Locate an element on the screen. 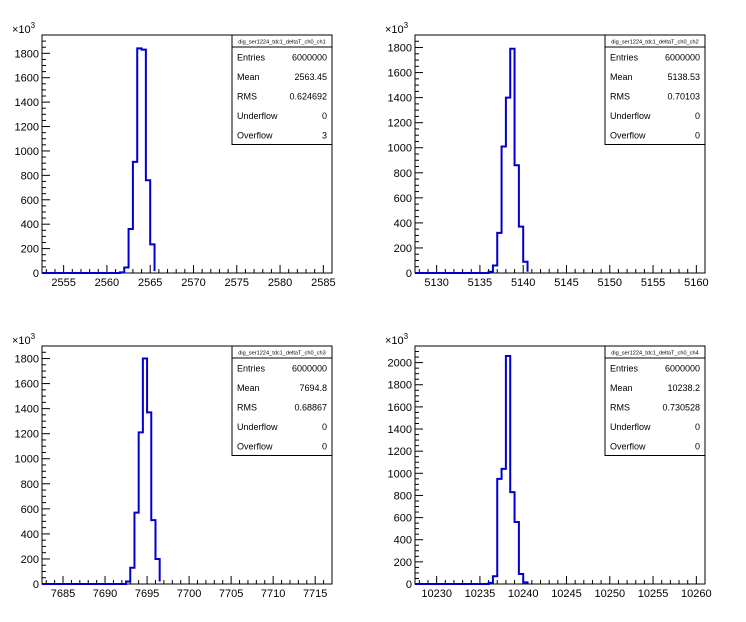 The image size is (746, 622). x-tick-label: 5155 is located at coordinates (653, 283).